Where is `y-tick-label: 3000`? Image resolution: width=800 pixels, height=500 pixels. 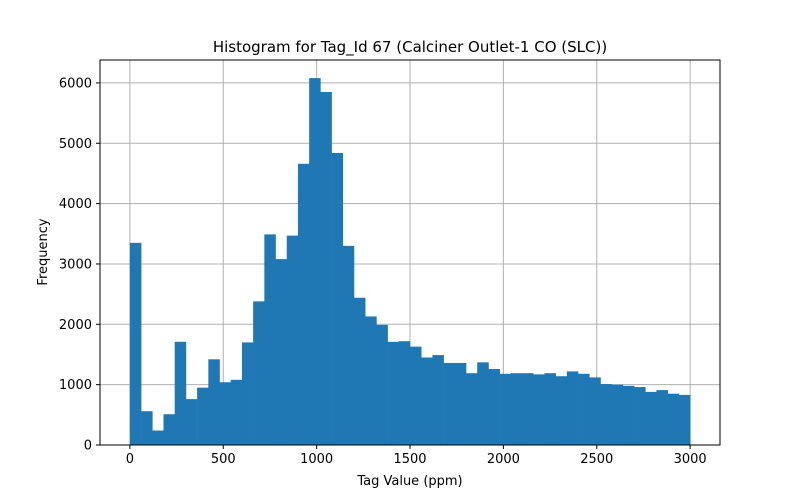
y-tick-label: 3000 is located at coordinates (75, 264).